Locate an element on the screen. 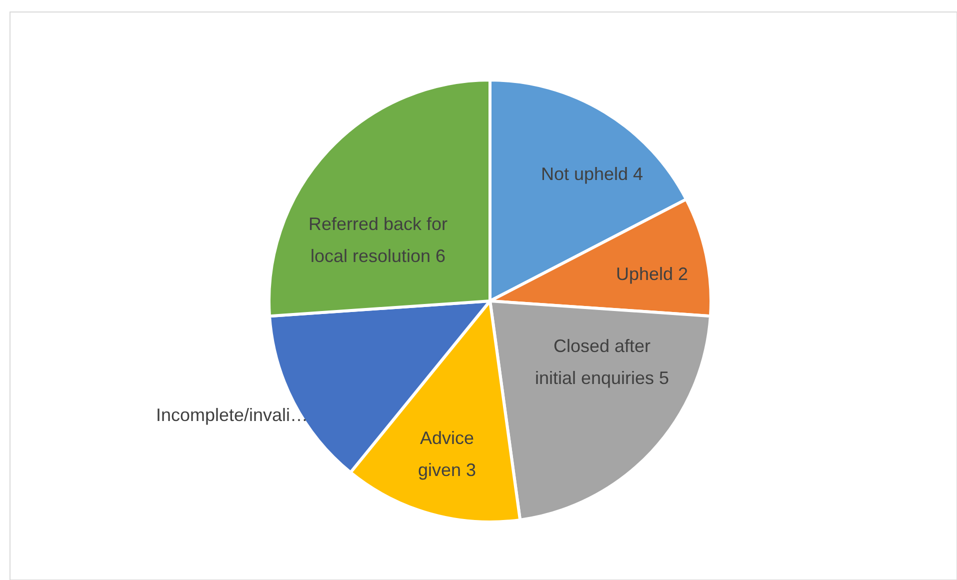 This screenshot has height=580, width=957. slice-label: Not upheld 4 is located at coordinates (592, 174).